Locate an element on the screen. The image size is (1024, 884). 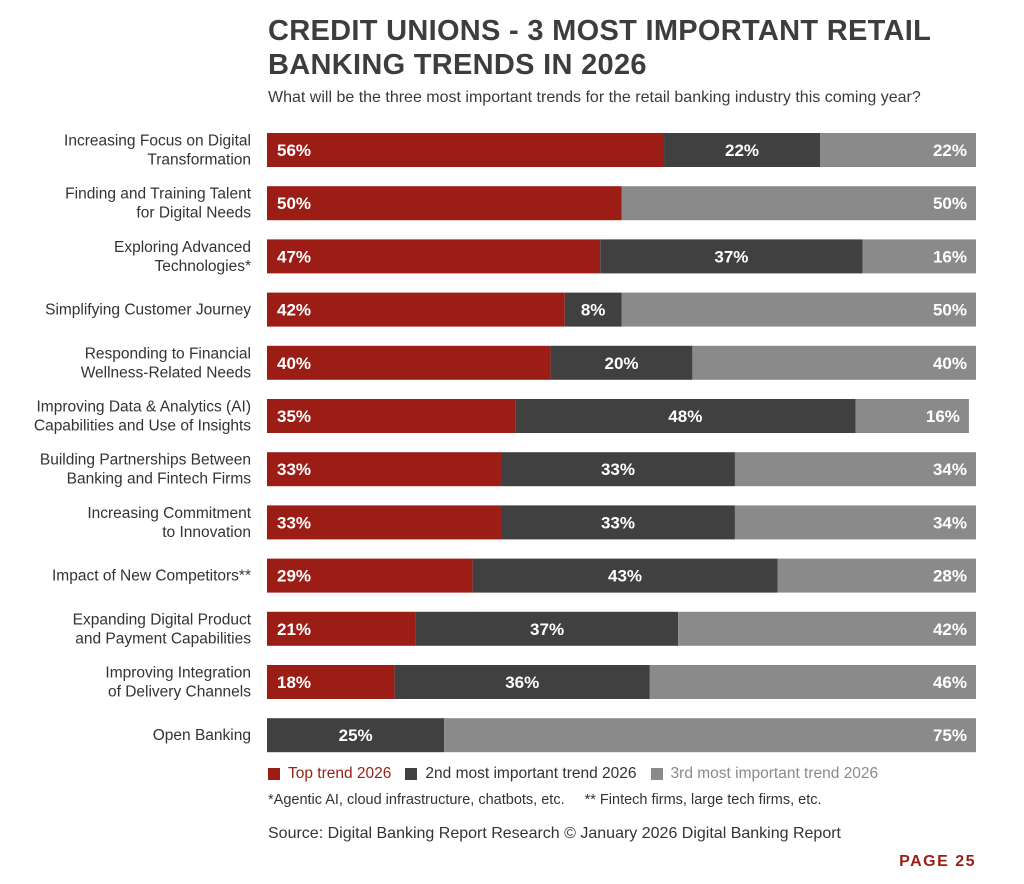
data-label: 29% is located at coordinates (294, 576).